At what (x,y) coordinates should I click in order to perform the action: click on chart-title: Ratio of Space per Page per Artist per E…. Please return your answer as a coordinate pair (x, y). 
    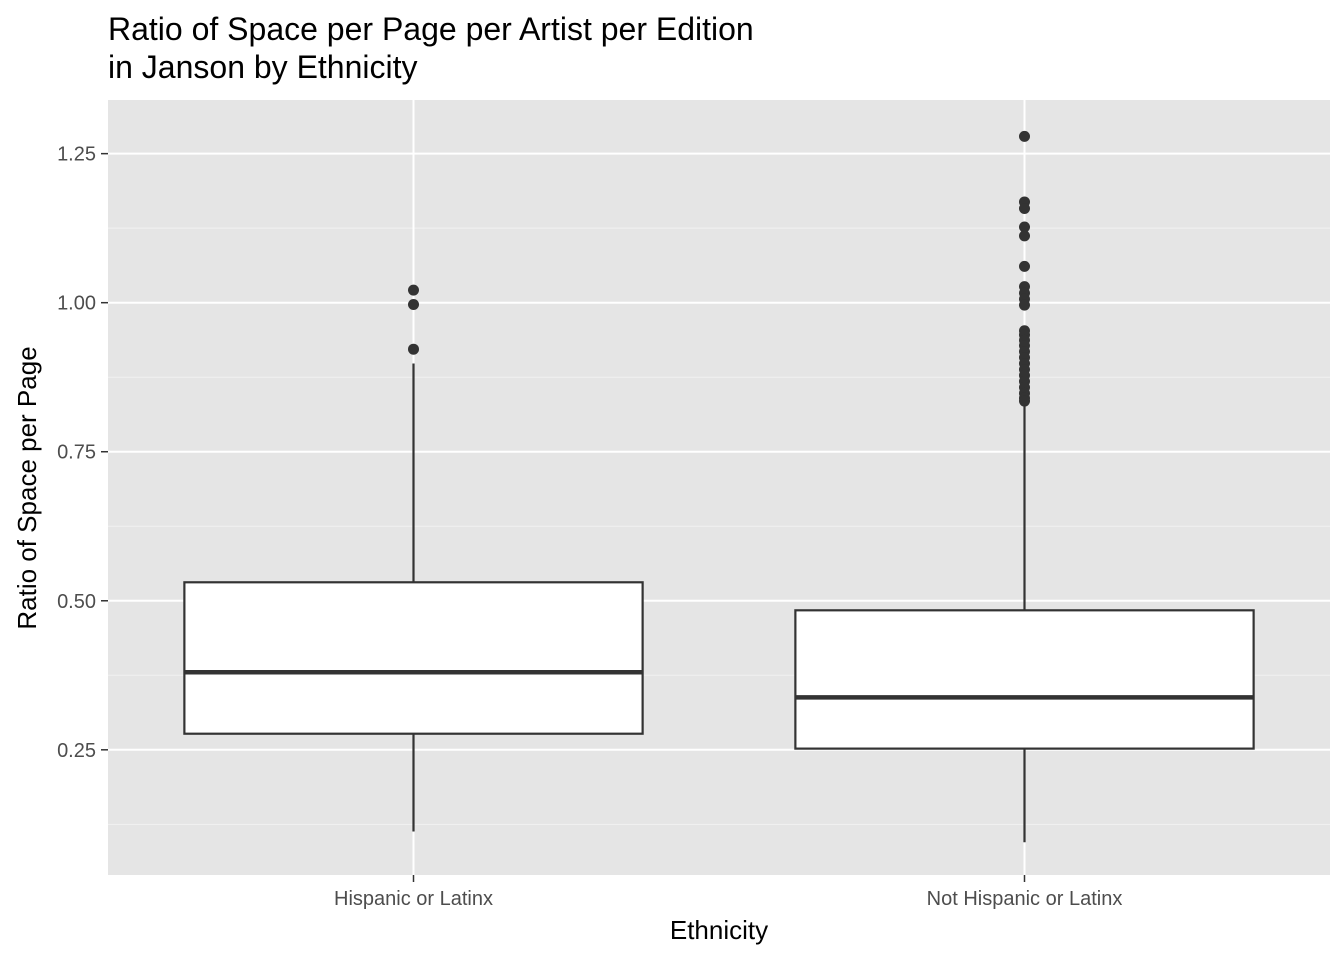
    Looking at the image, I should click on (431, 48).